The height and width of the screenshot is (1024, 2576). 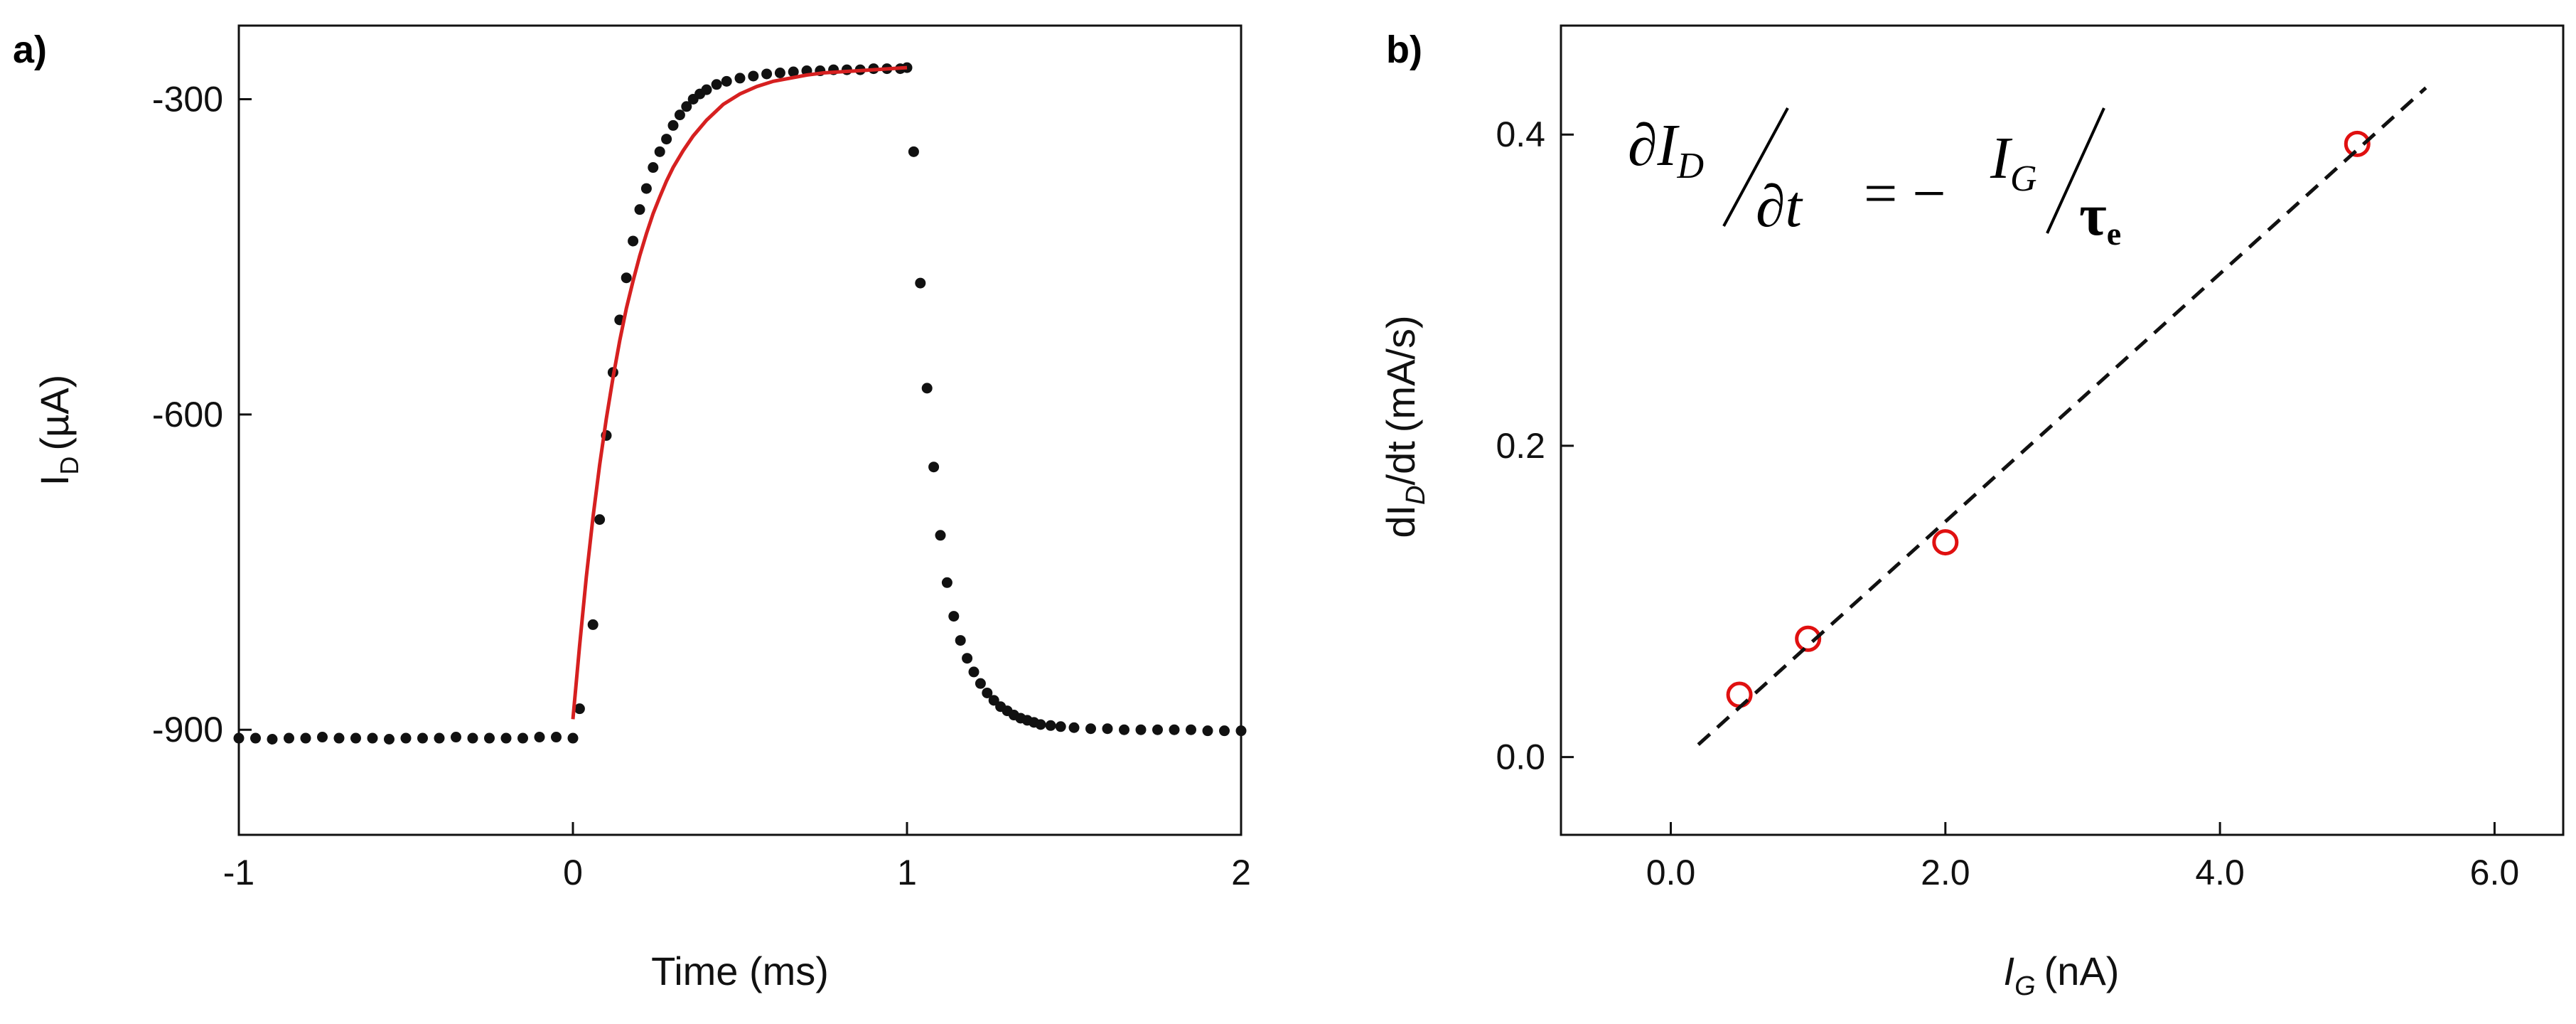 I want to click on panel-b-y-tick-label: 0.4, so click(x=1520, y=134).